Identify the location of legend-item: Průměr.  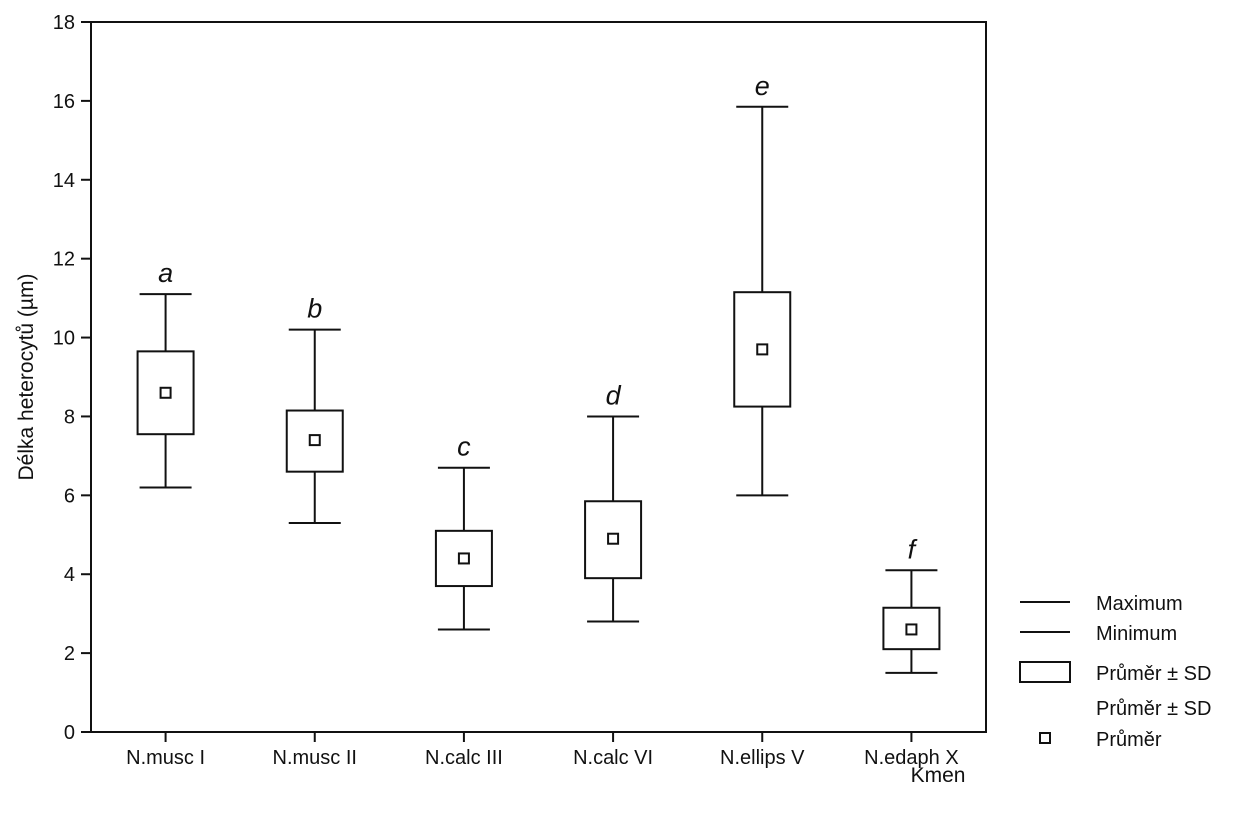
(1100, 740).